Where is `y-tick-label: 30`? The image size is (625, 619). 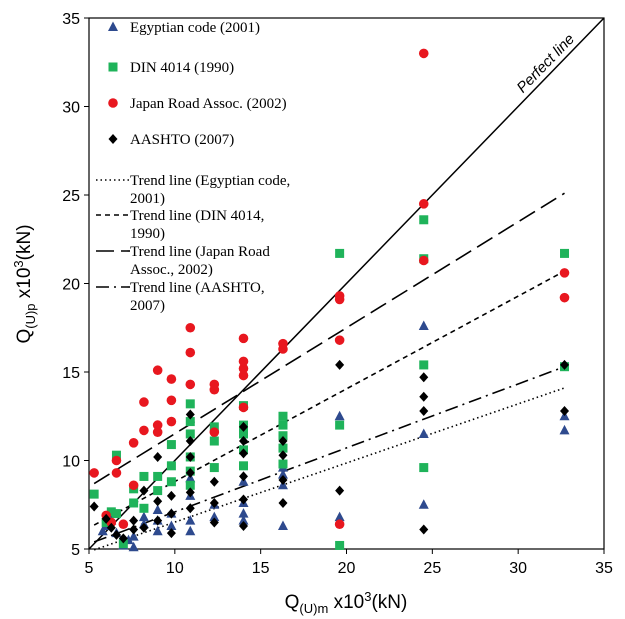
y-tick-label: 30 is located at coordinates (71, 108).